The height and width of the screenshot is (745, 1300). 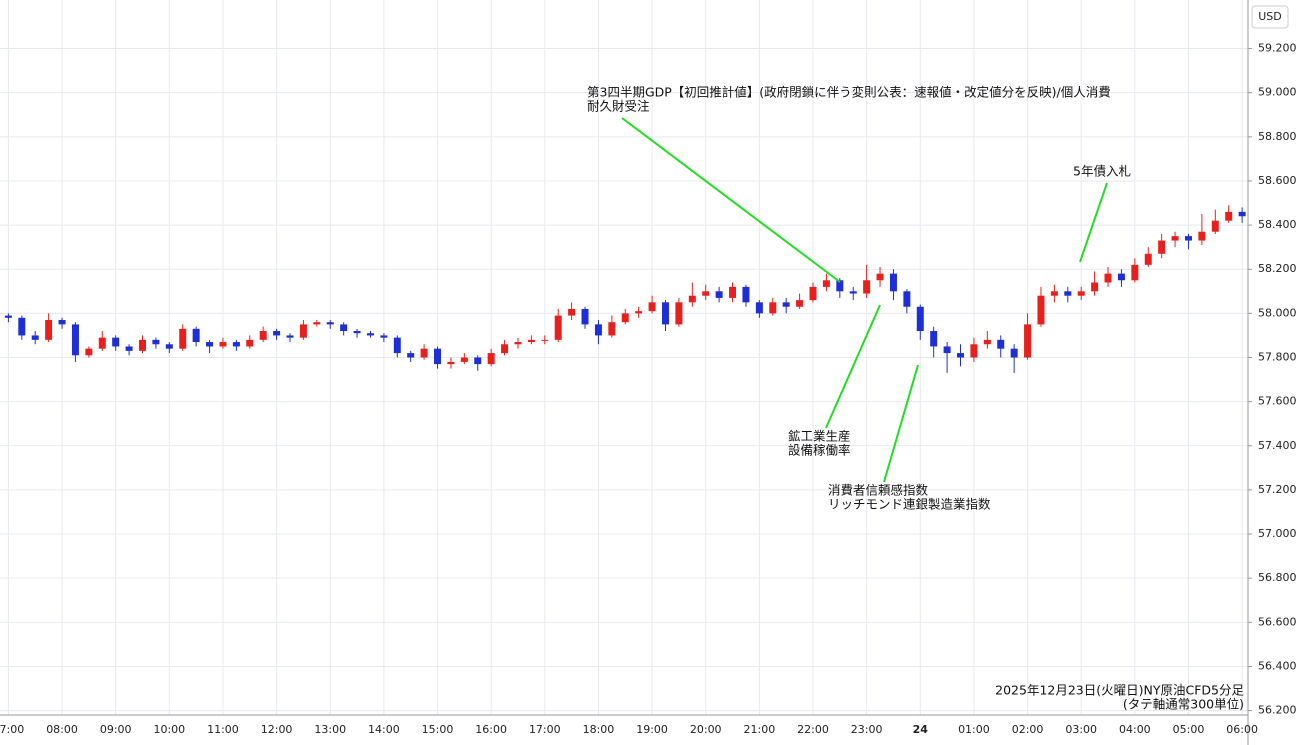 What do you see at coordinates (1277, 312) in the screenshot?
I see `y-tick-label: 58.000` at bounding box center [1277, 312].